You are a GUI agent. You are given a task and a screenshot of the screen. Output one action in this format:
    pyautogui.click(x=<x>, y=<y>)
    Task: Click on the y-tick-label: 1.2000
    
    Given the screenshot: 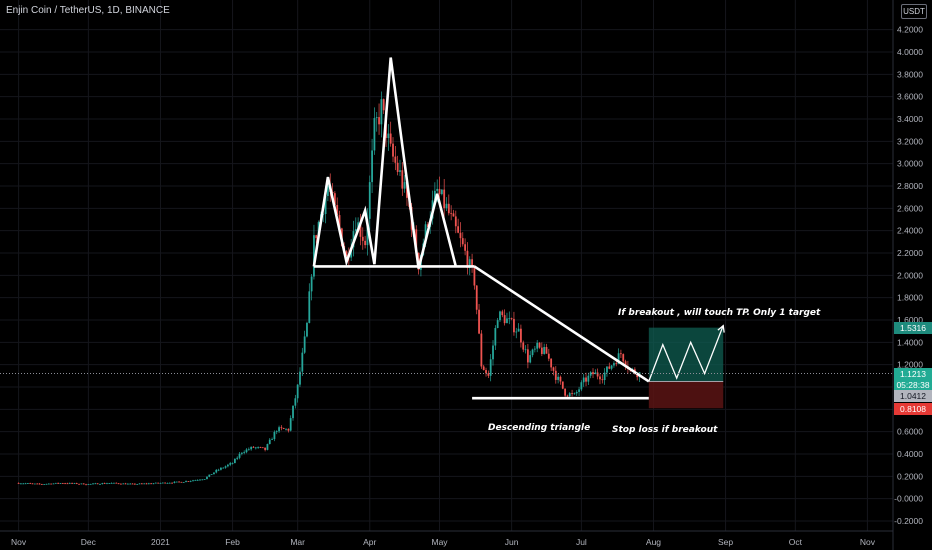 What is the action you would take?
    pyautogui.click(x=910, y=365)
    